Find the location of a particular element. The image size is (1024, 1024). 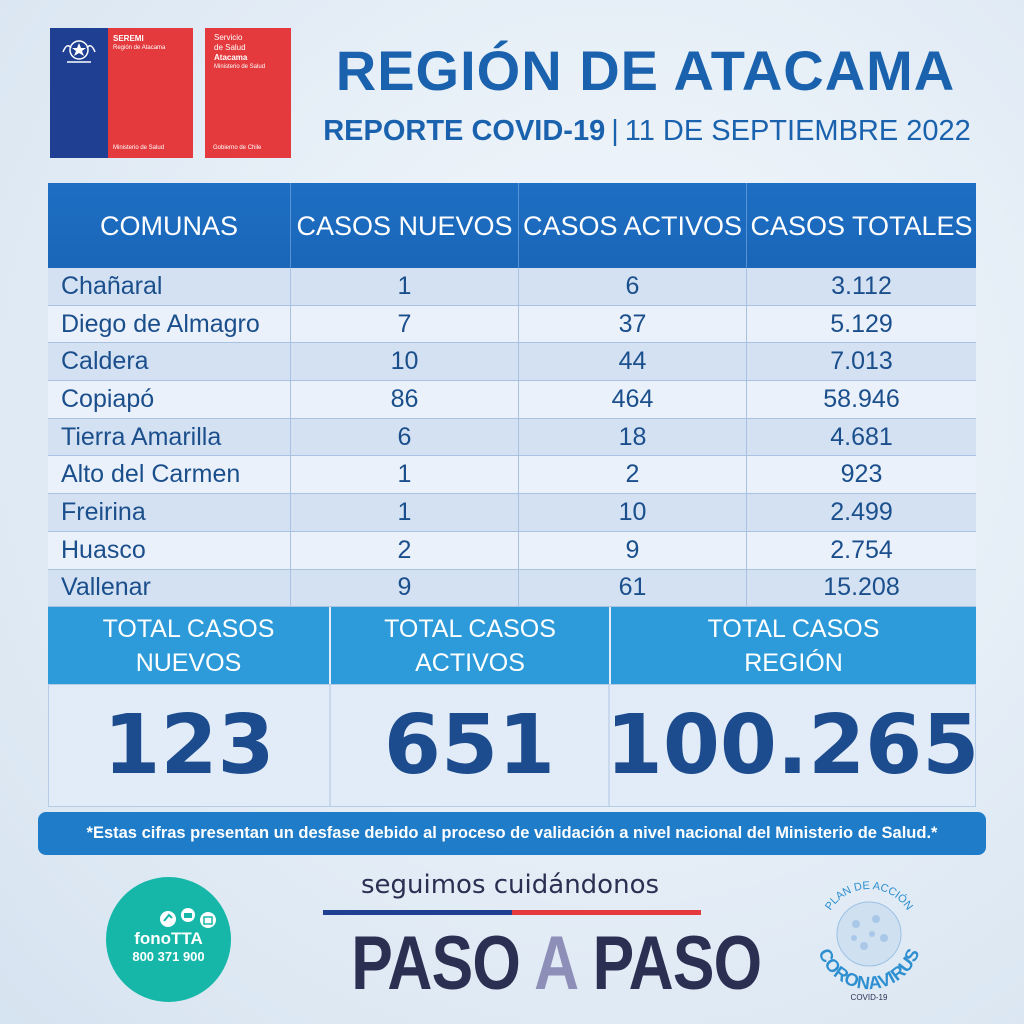

casos-totales-cell: 2.499 is located at coordinates (861, 511).